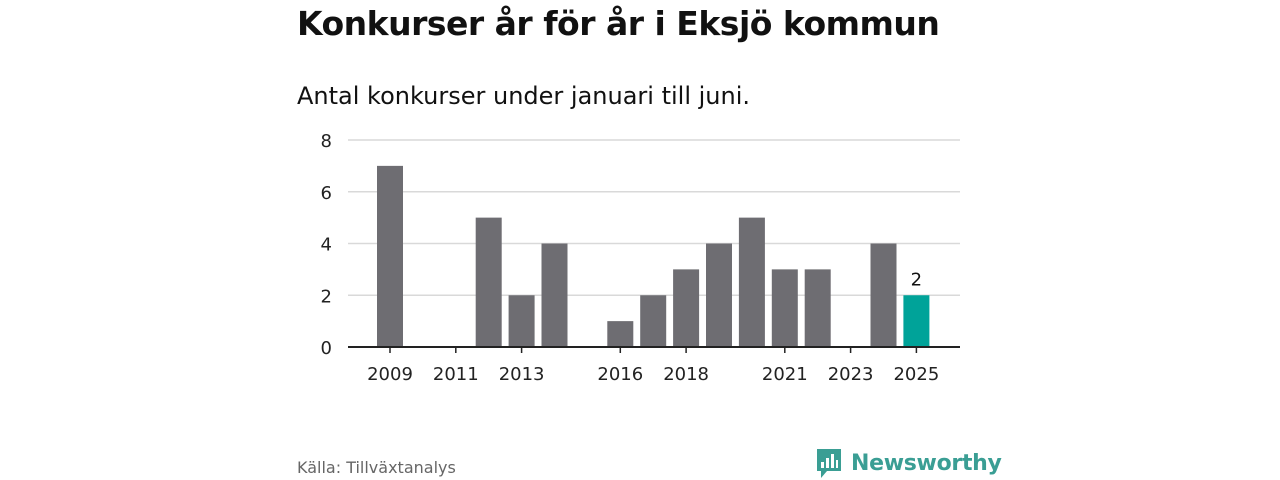 The image size is (1280, 480). I want to click on bar-2012, so click(488, 282).